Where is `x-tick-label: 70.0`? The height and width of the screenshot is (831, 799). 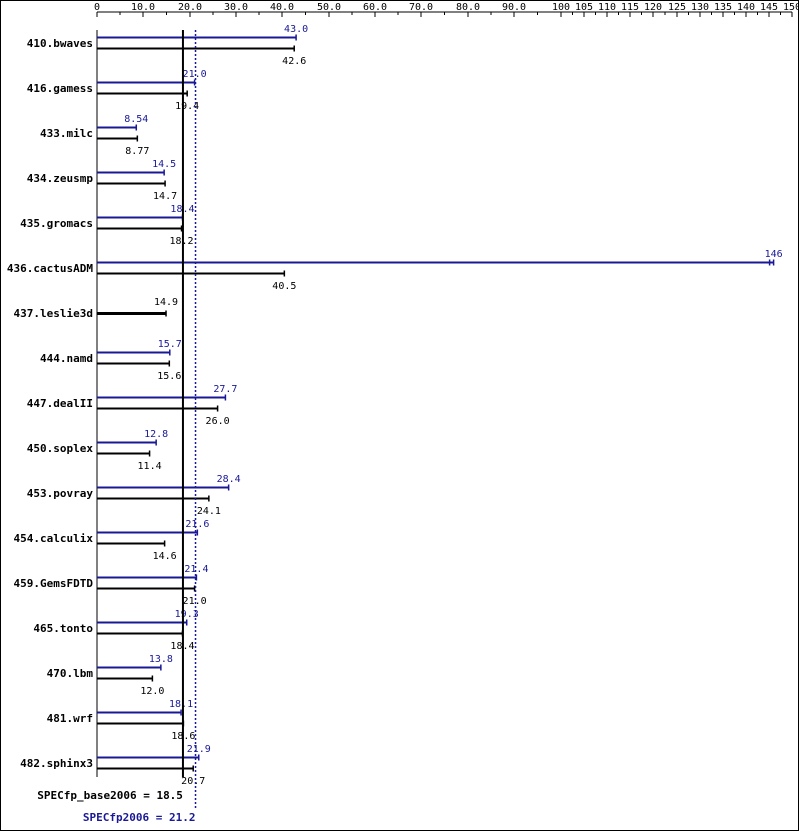
x-tick-label: 70.0 is located at coordinates (421, 7).